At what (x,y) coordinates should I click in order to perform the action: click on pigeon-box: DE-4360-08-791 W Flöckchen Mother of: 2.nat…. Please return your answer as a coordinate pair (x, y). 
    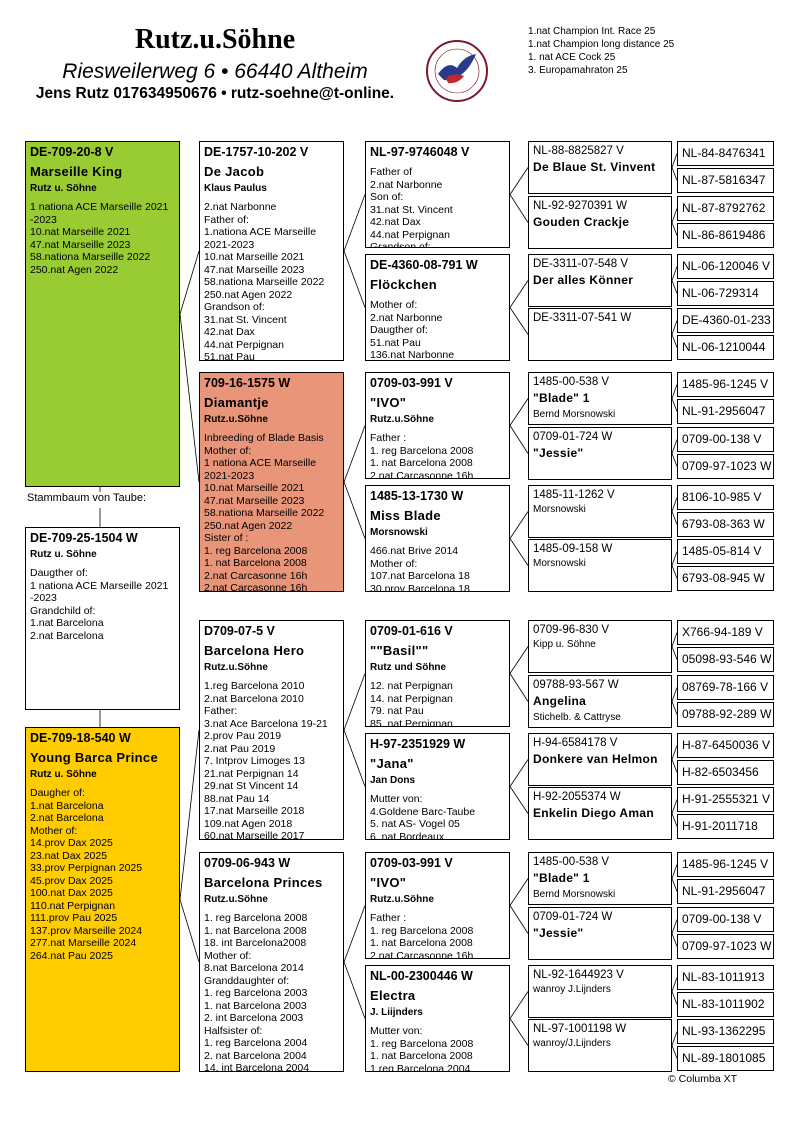
    Looking at the image, I should click on (437, 307).